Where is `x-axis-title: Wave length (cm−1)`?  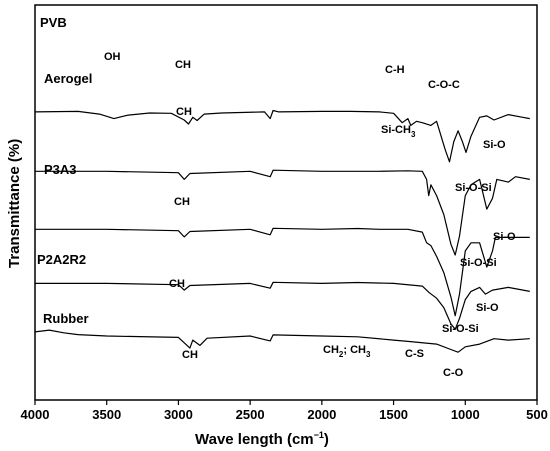 x-axis-title: Wave length (cm−1) is located at coordinates (262, 439).